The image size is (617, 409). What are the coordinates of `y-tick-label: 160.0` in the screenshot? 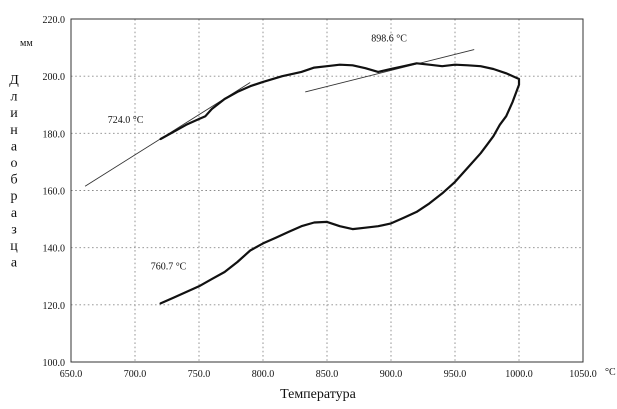 It's located at (54, 192).